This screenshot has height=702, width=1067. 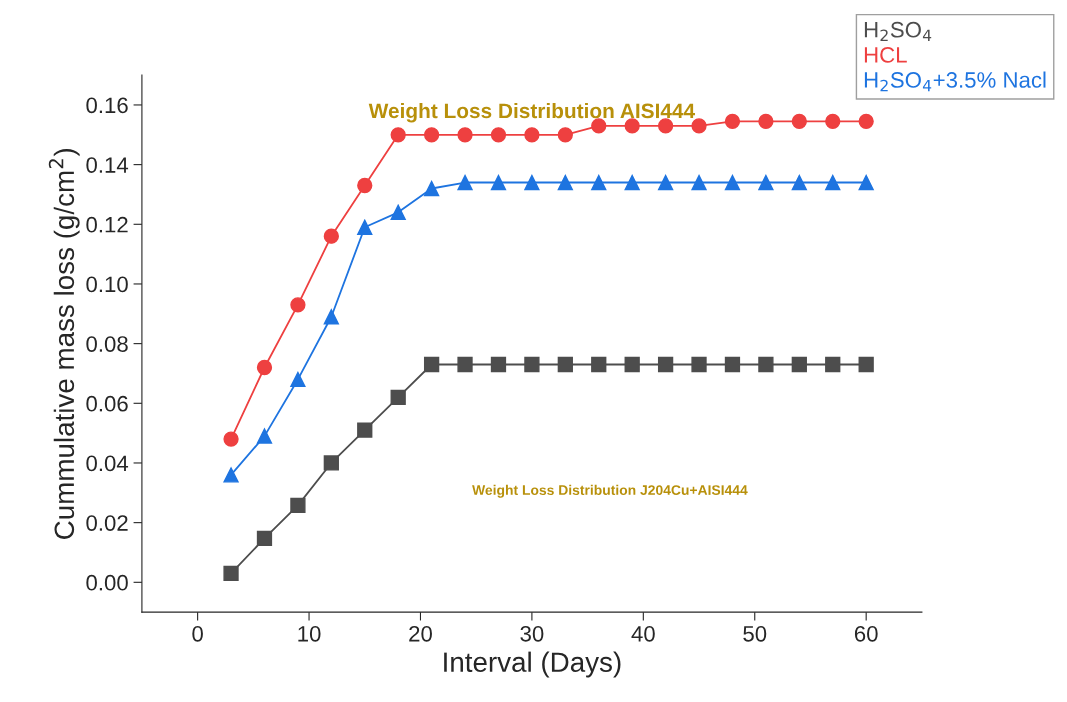 What do you see at coordinates (420, 633) in the screenshot?
I see `x-tick-label: 20` at bounding box center [420, 633].